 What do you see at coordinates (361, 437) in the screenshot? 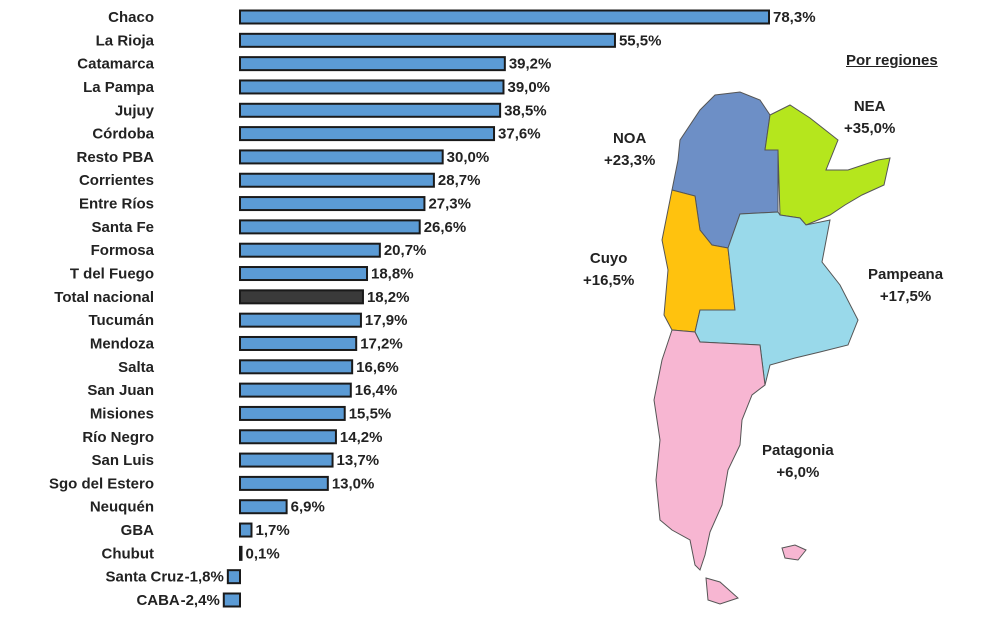
I see `value-label: 14,2%` at bounding box center [361, 437].